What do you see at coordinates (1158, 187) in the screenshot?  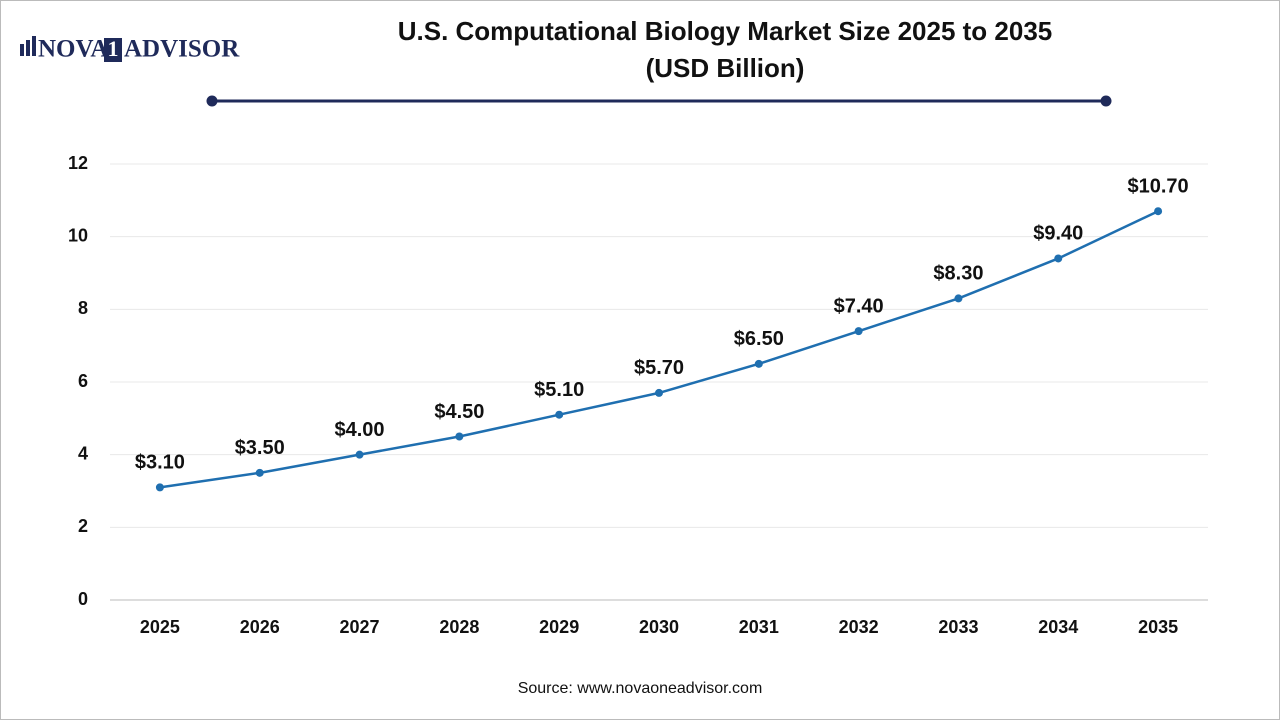 I see `value-label: $10.70` at bounding box center [1158, 187].